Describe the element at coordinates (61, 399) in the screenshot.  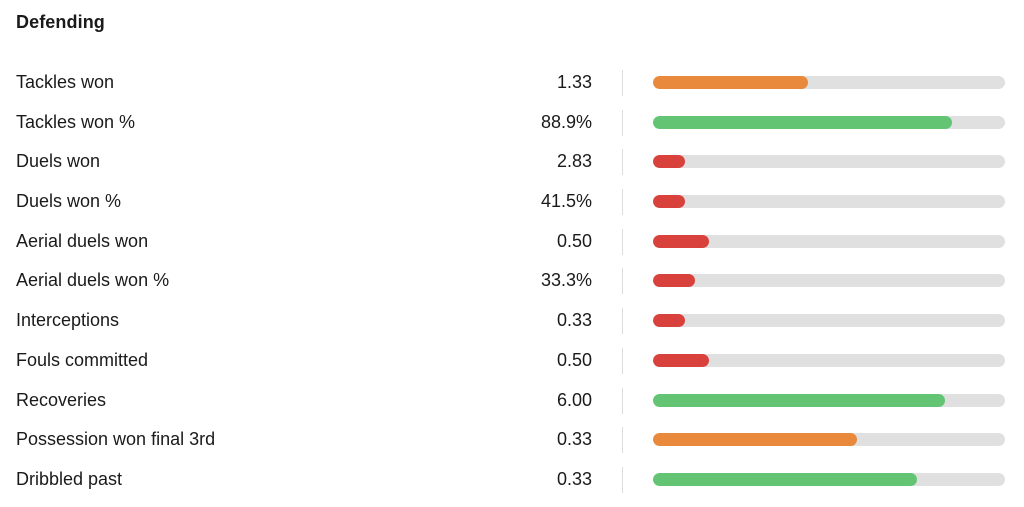
I see `stat-label: Recoveries` at that location.